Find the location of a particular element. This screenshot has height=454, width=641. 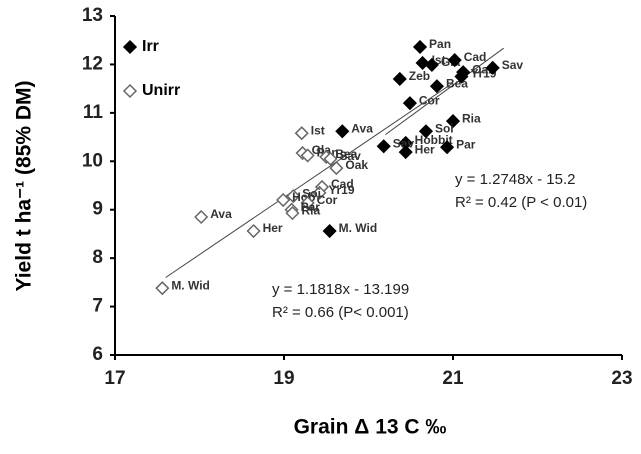

legend-label: Unirr is located at coordinates (161, 90).